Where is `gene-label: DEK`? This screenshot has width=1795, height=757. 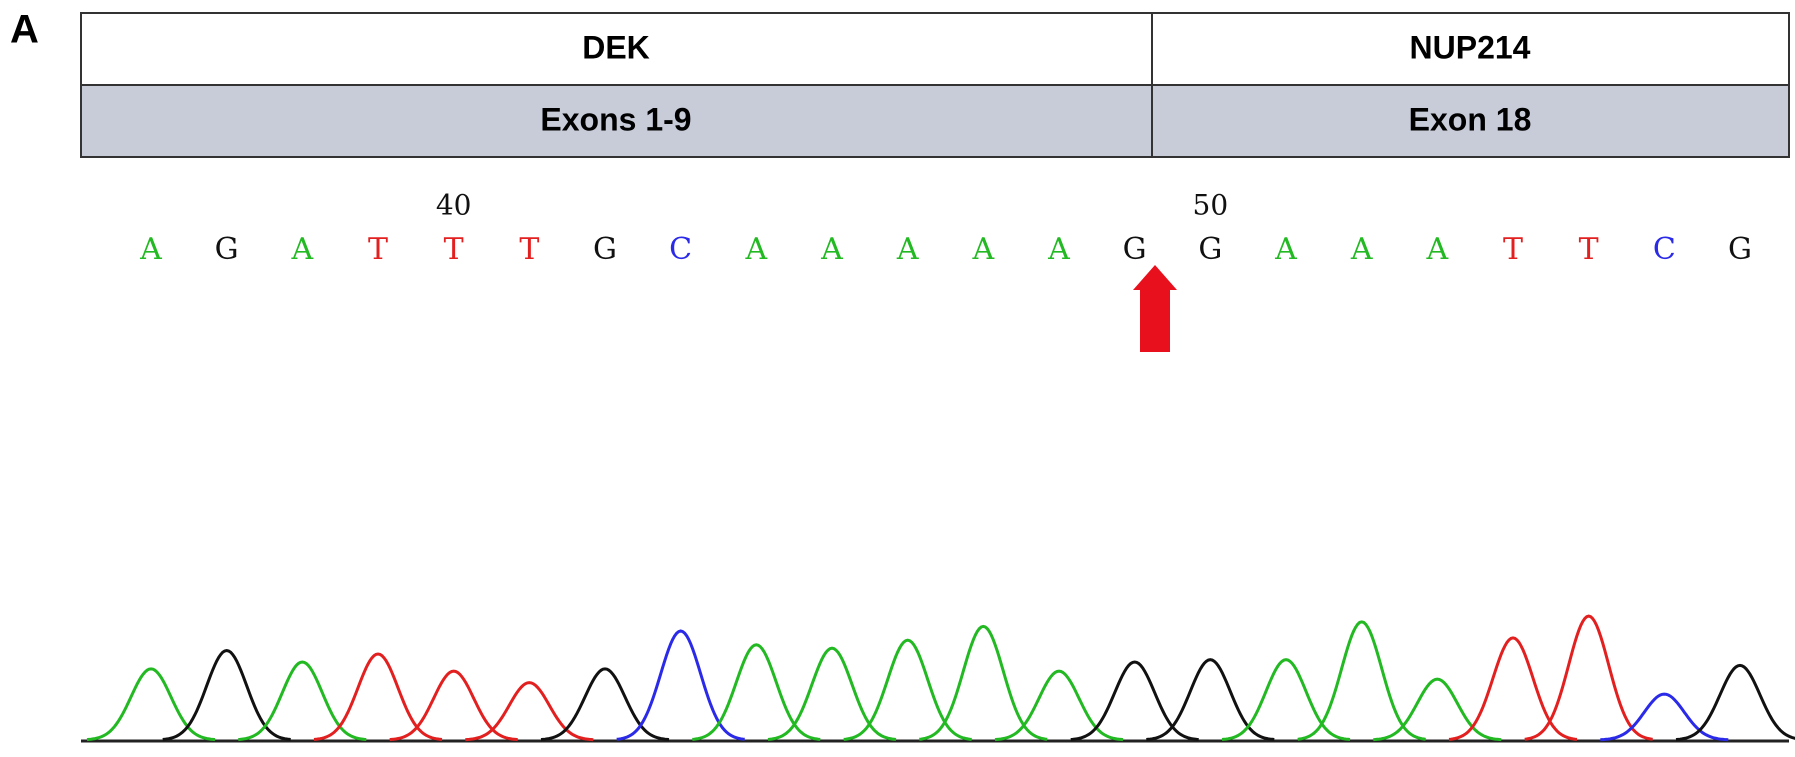 gene-label: DEK is located at coordinates (616, 47).